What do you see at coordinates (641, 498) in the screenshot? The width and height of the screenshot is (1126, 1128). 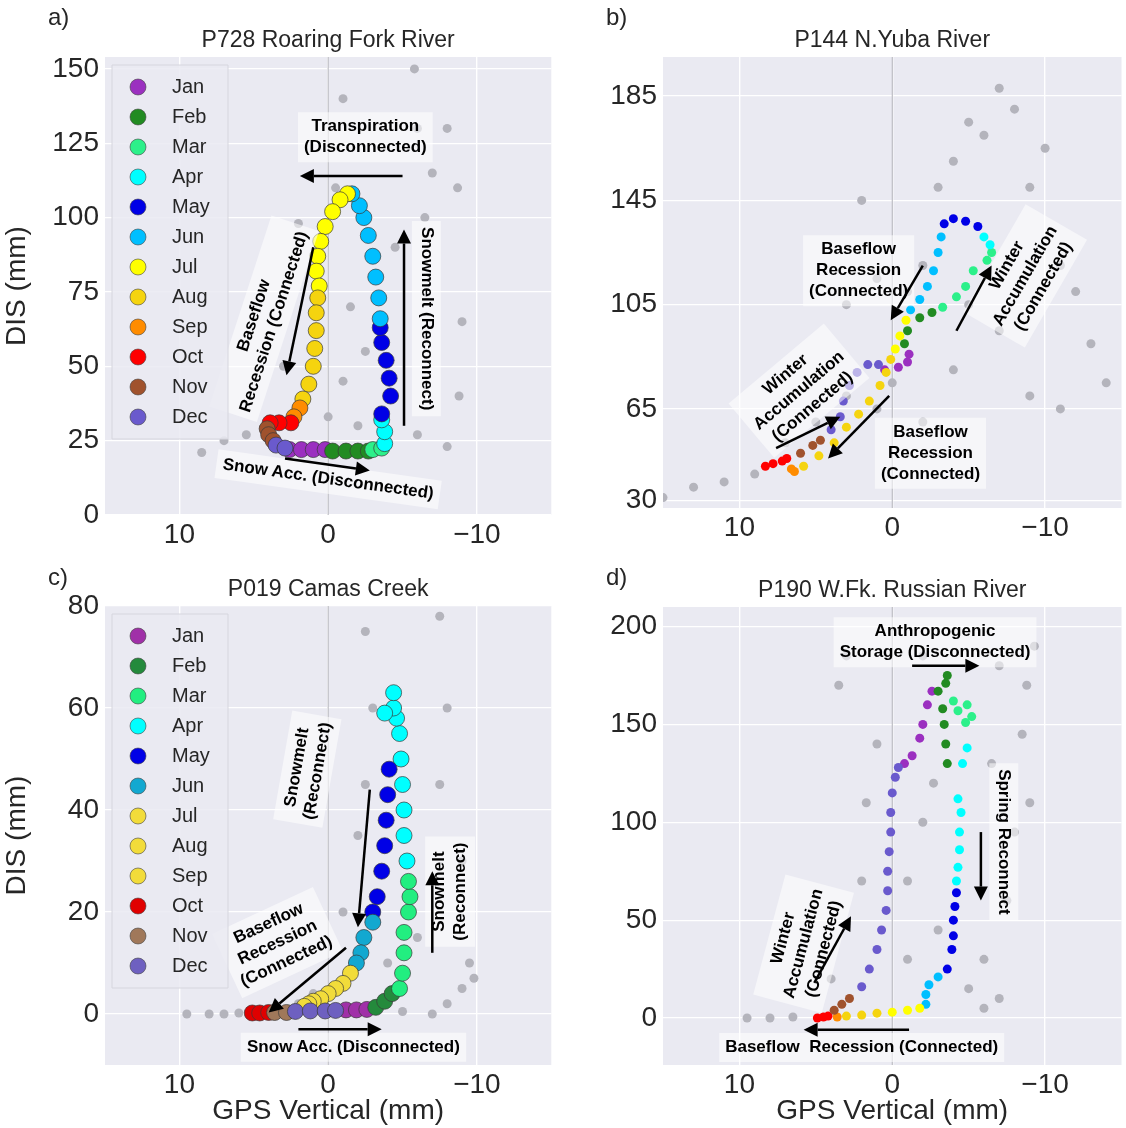 I see `y-tick-label: 30` at bounding box center [641, 498].